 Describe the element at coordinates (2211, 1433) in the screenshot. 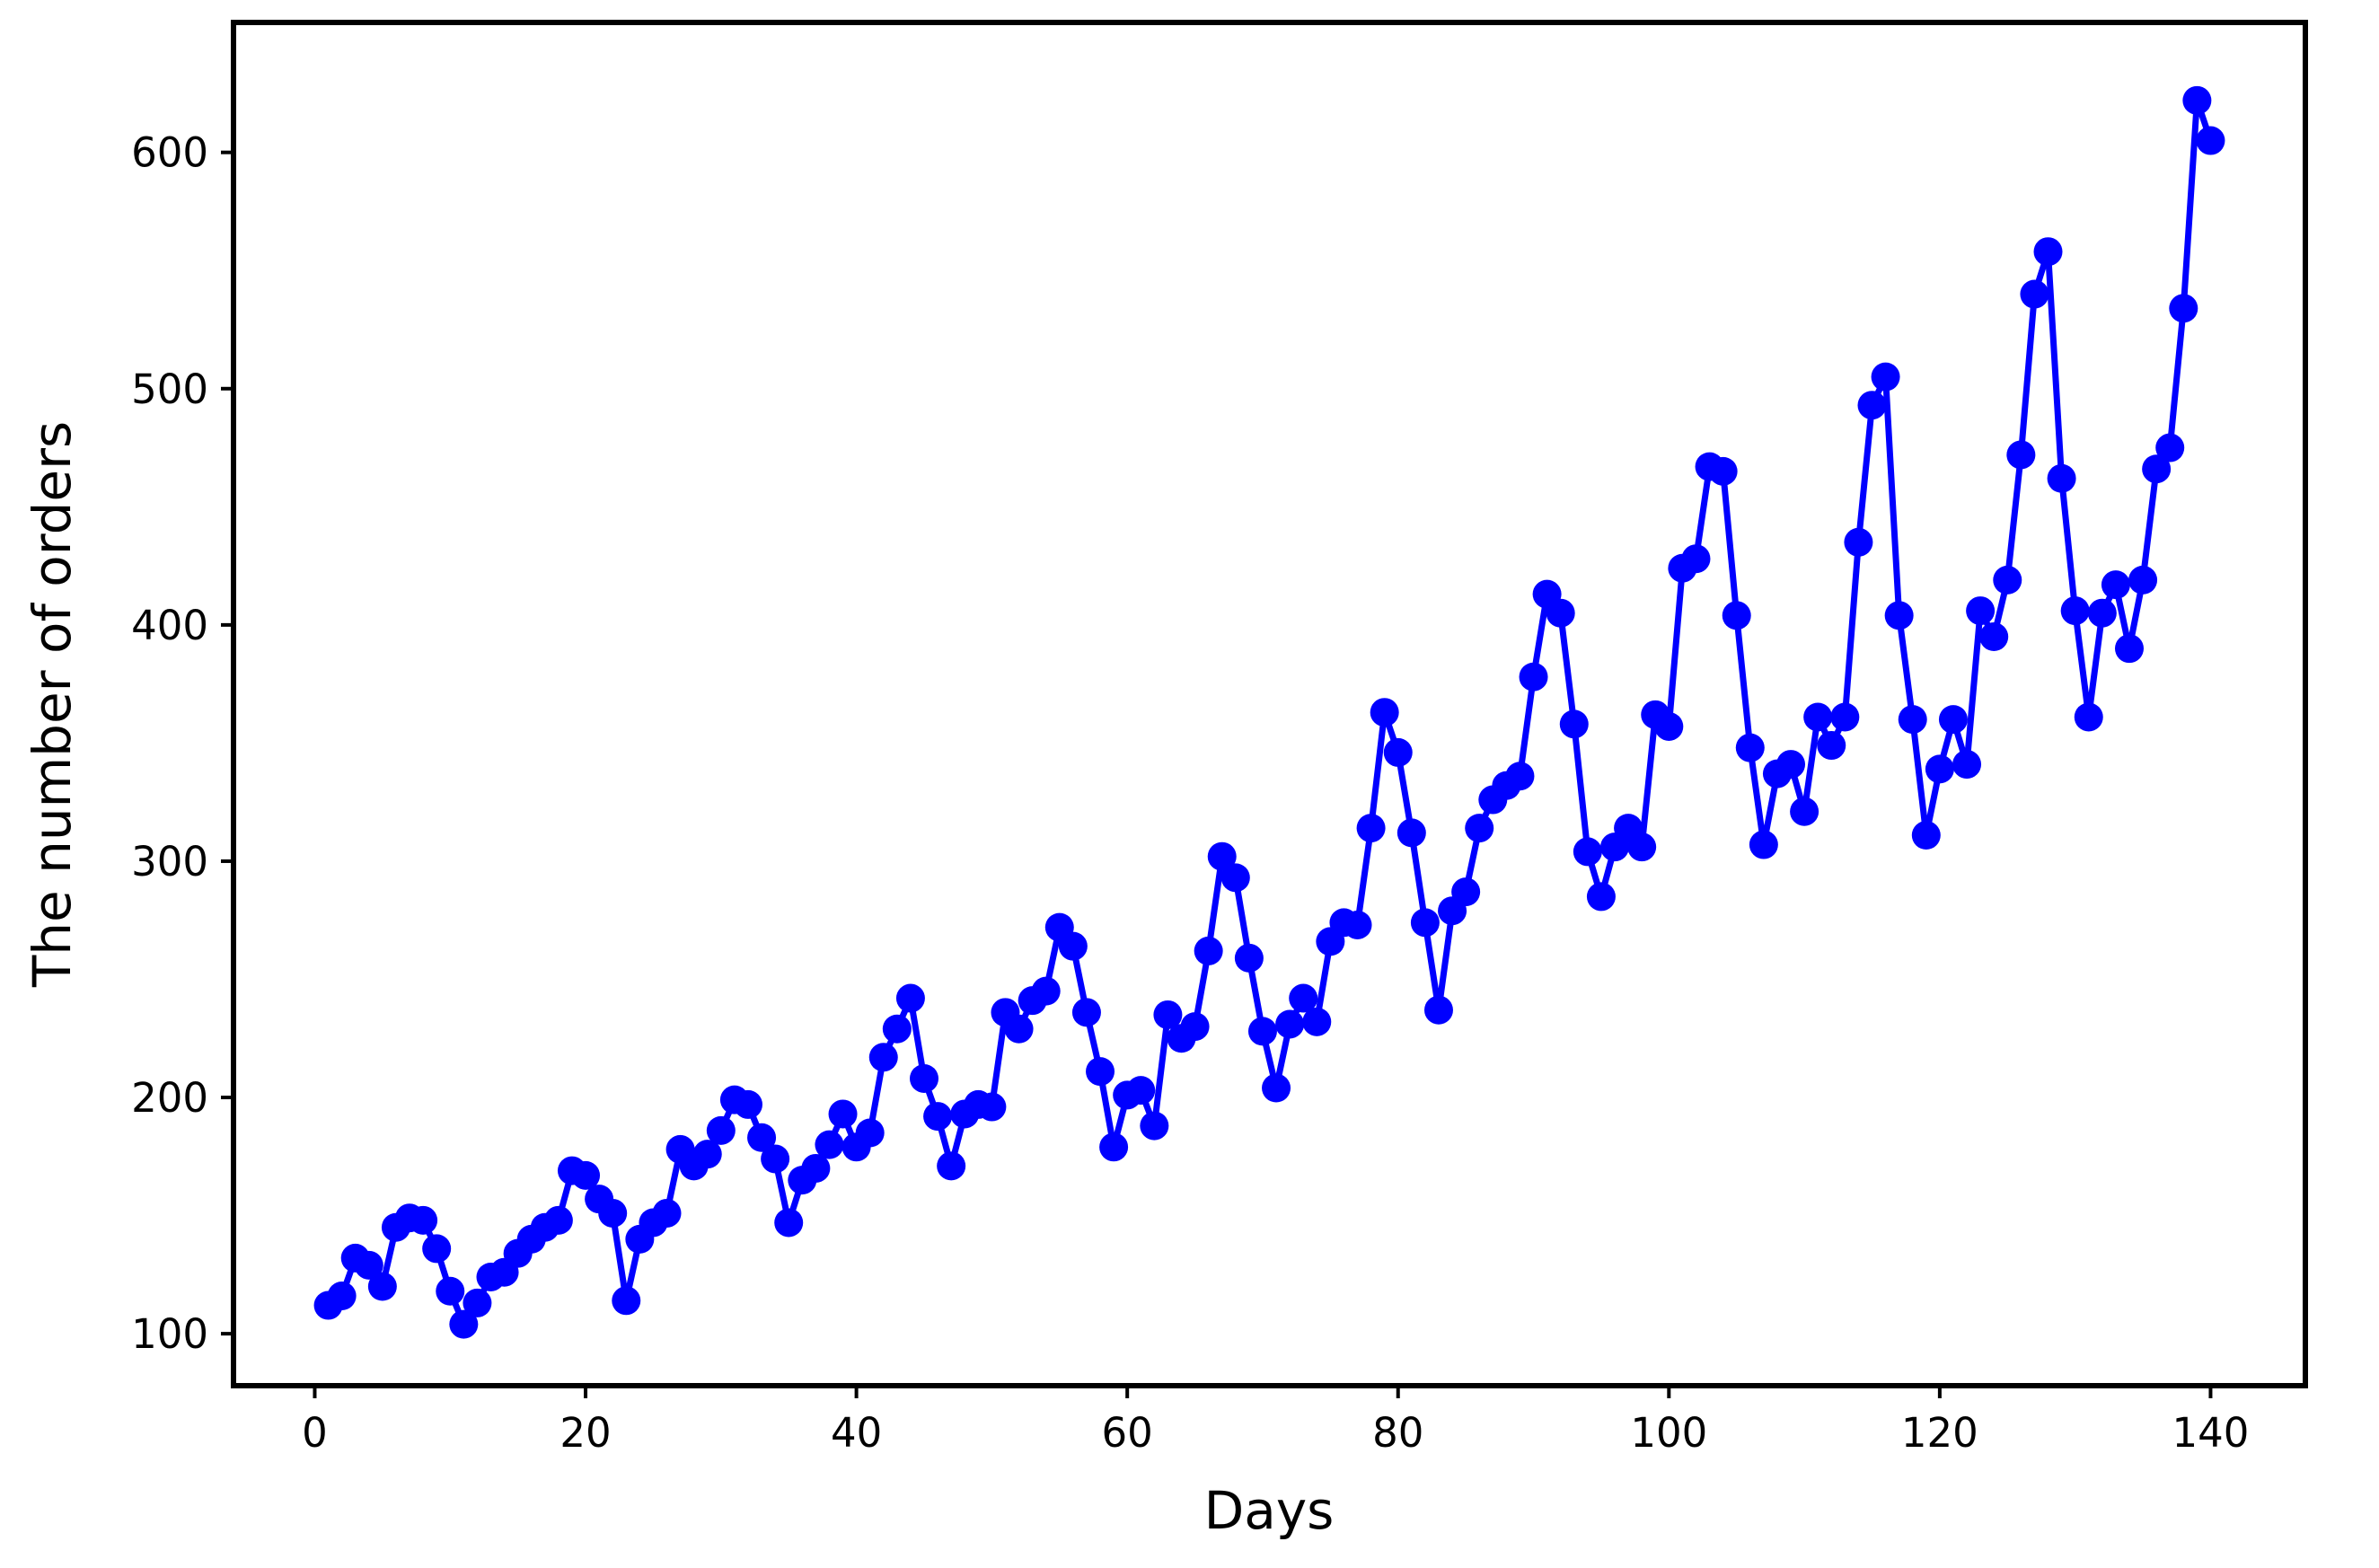

I see `x-tick-label: 140` at that location.